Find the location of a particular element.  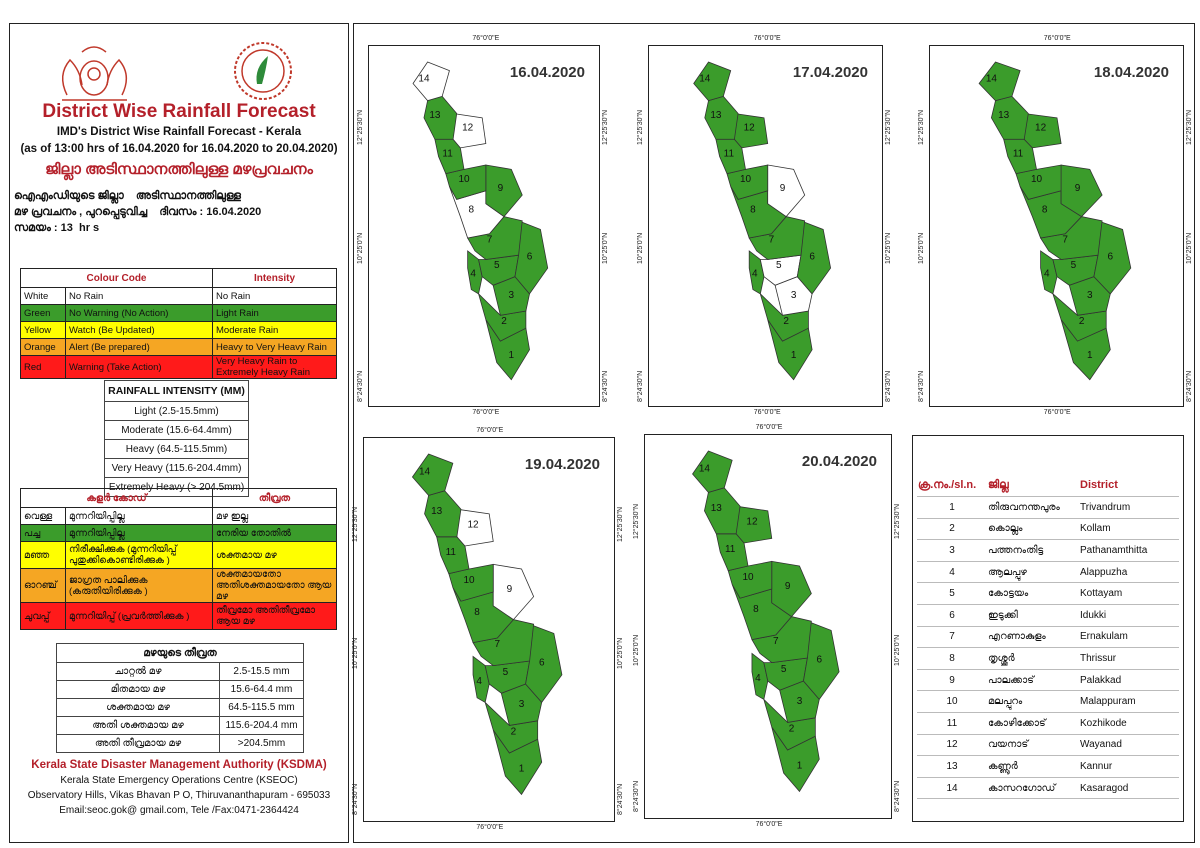

colour-intensity-ml: ശക്തമായ മഴ is located at coordinates (274, 555).